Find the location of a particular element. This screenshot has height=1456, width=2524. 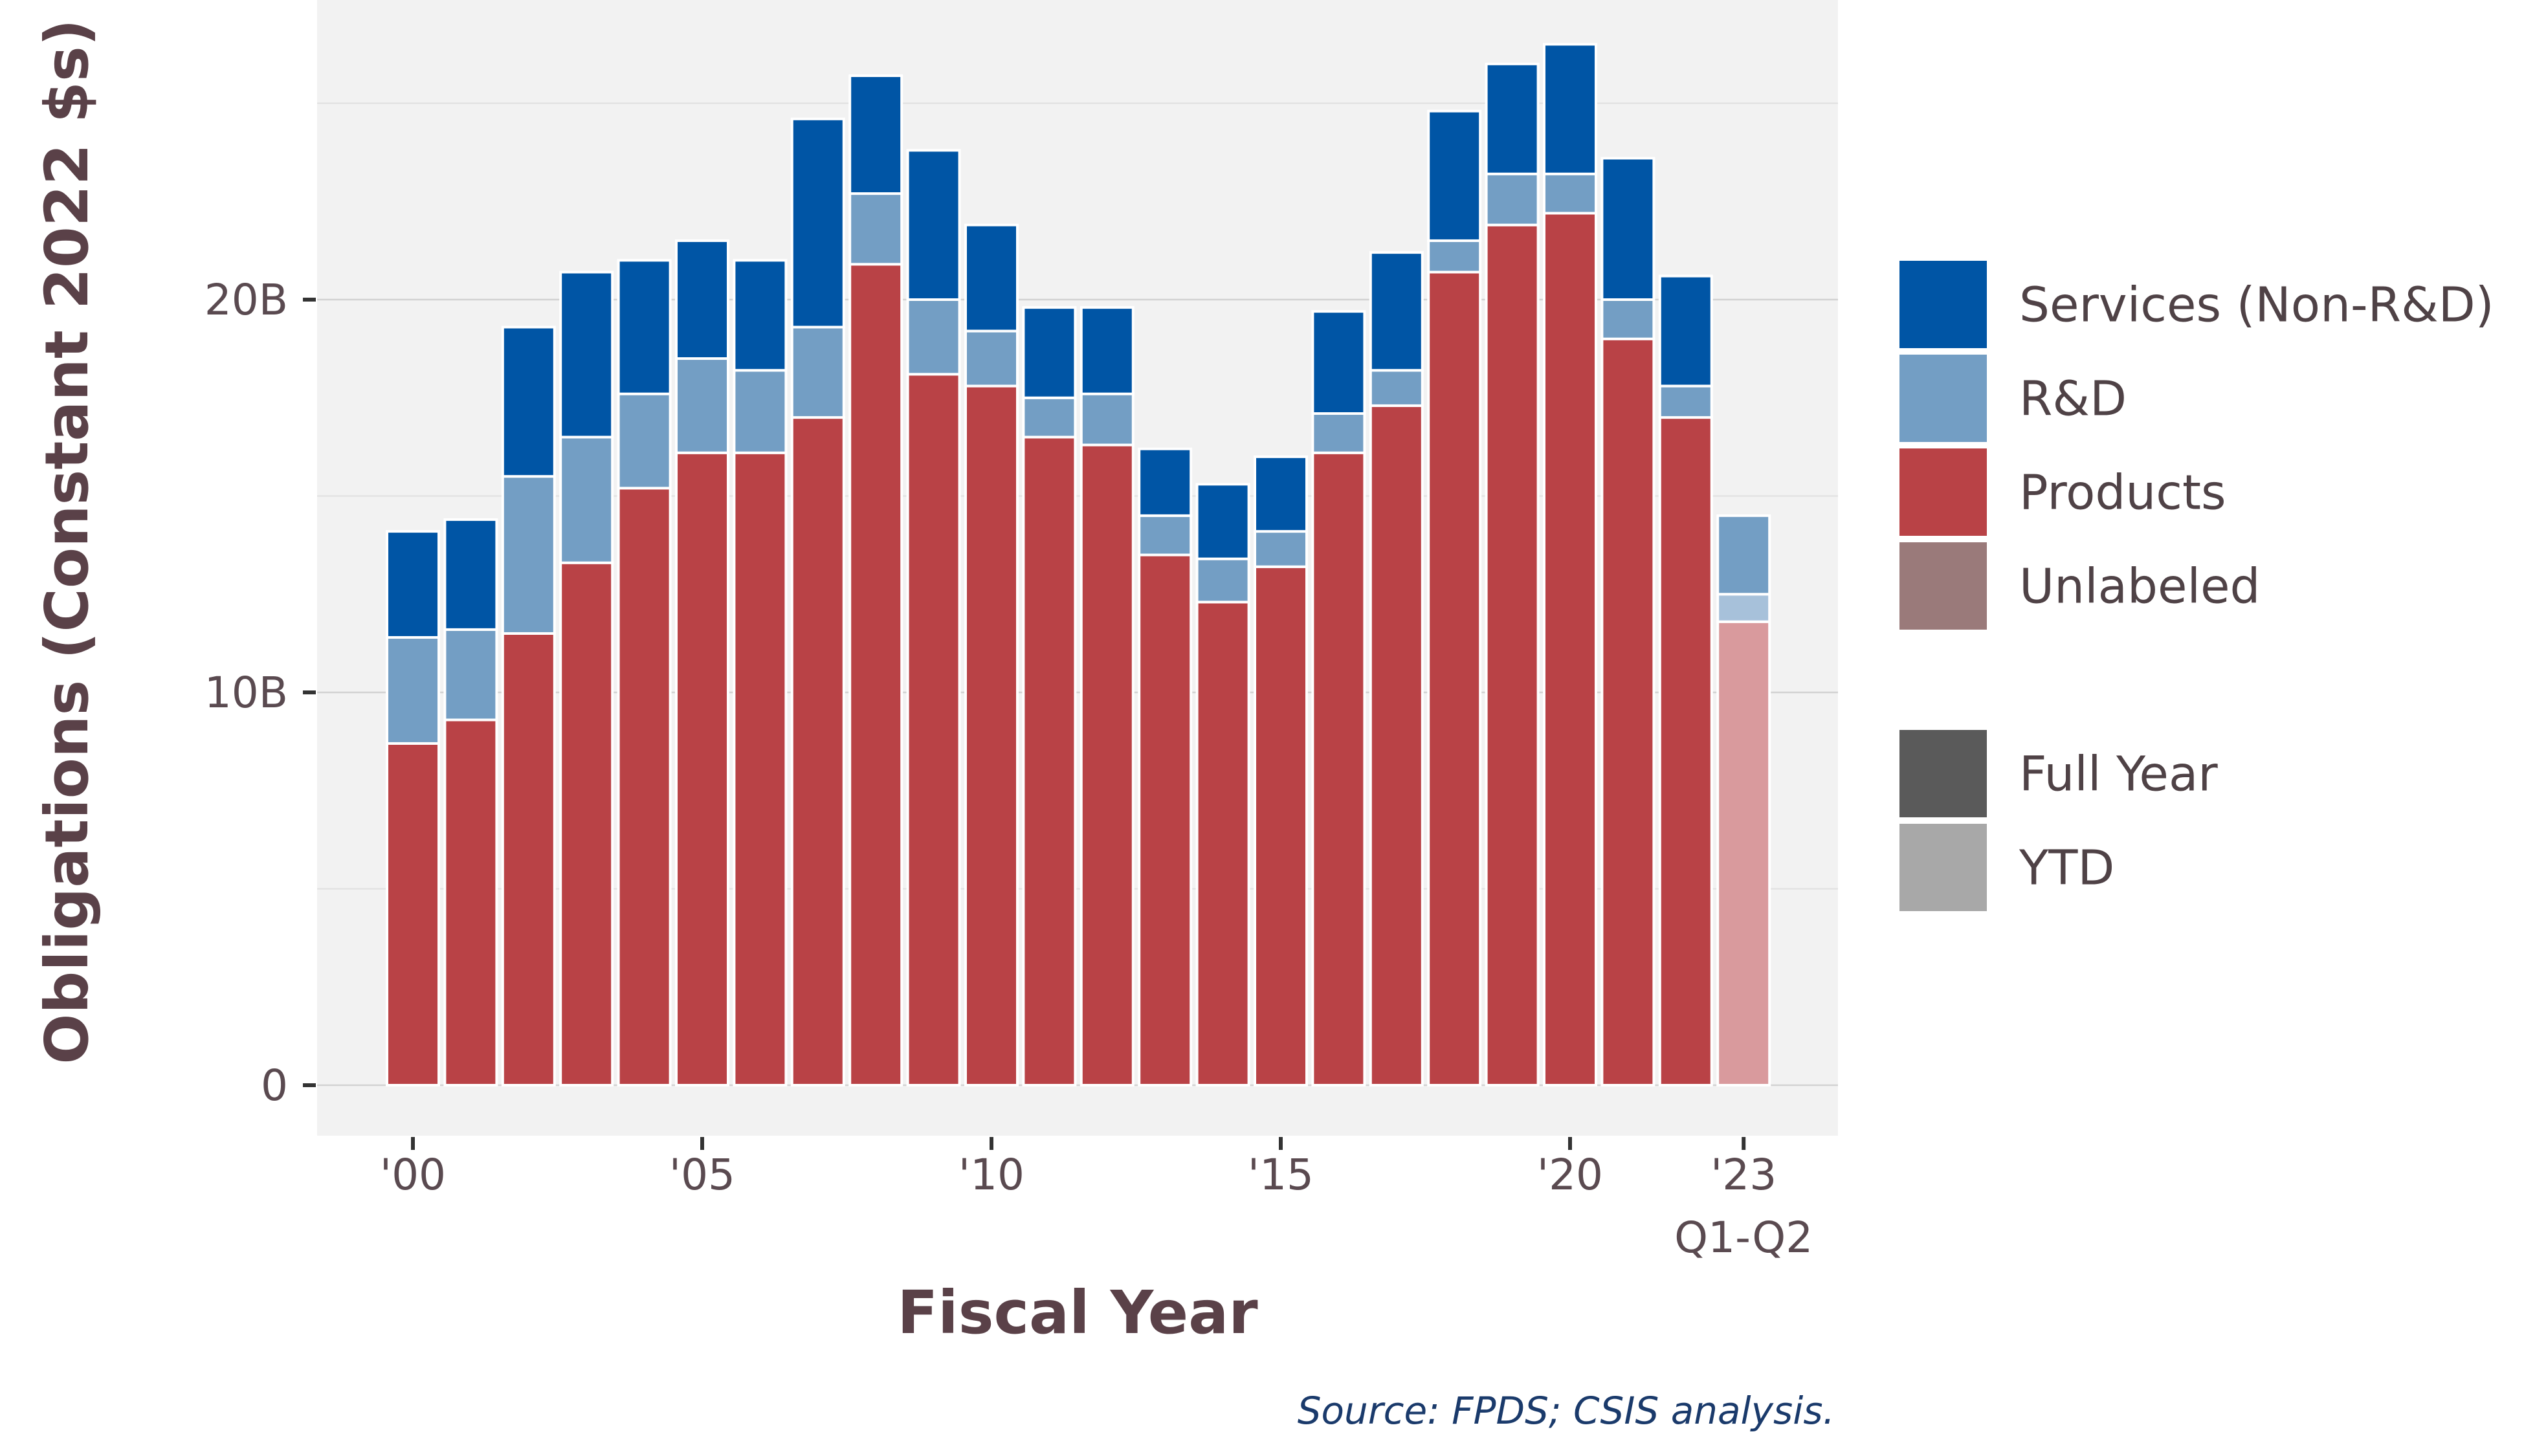

legend-label: YTD is located at coordinates (2066, 868).